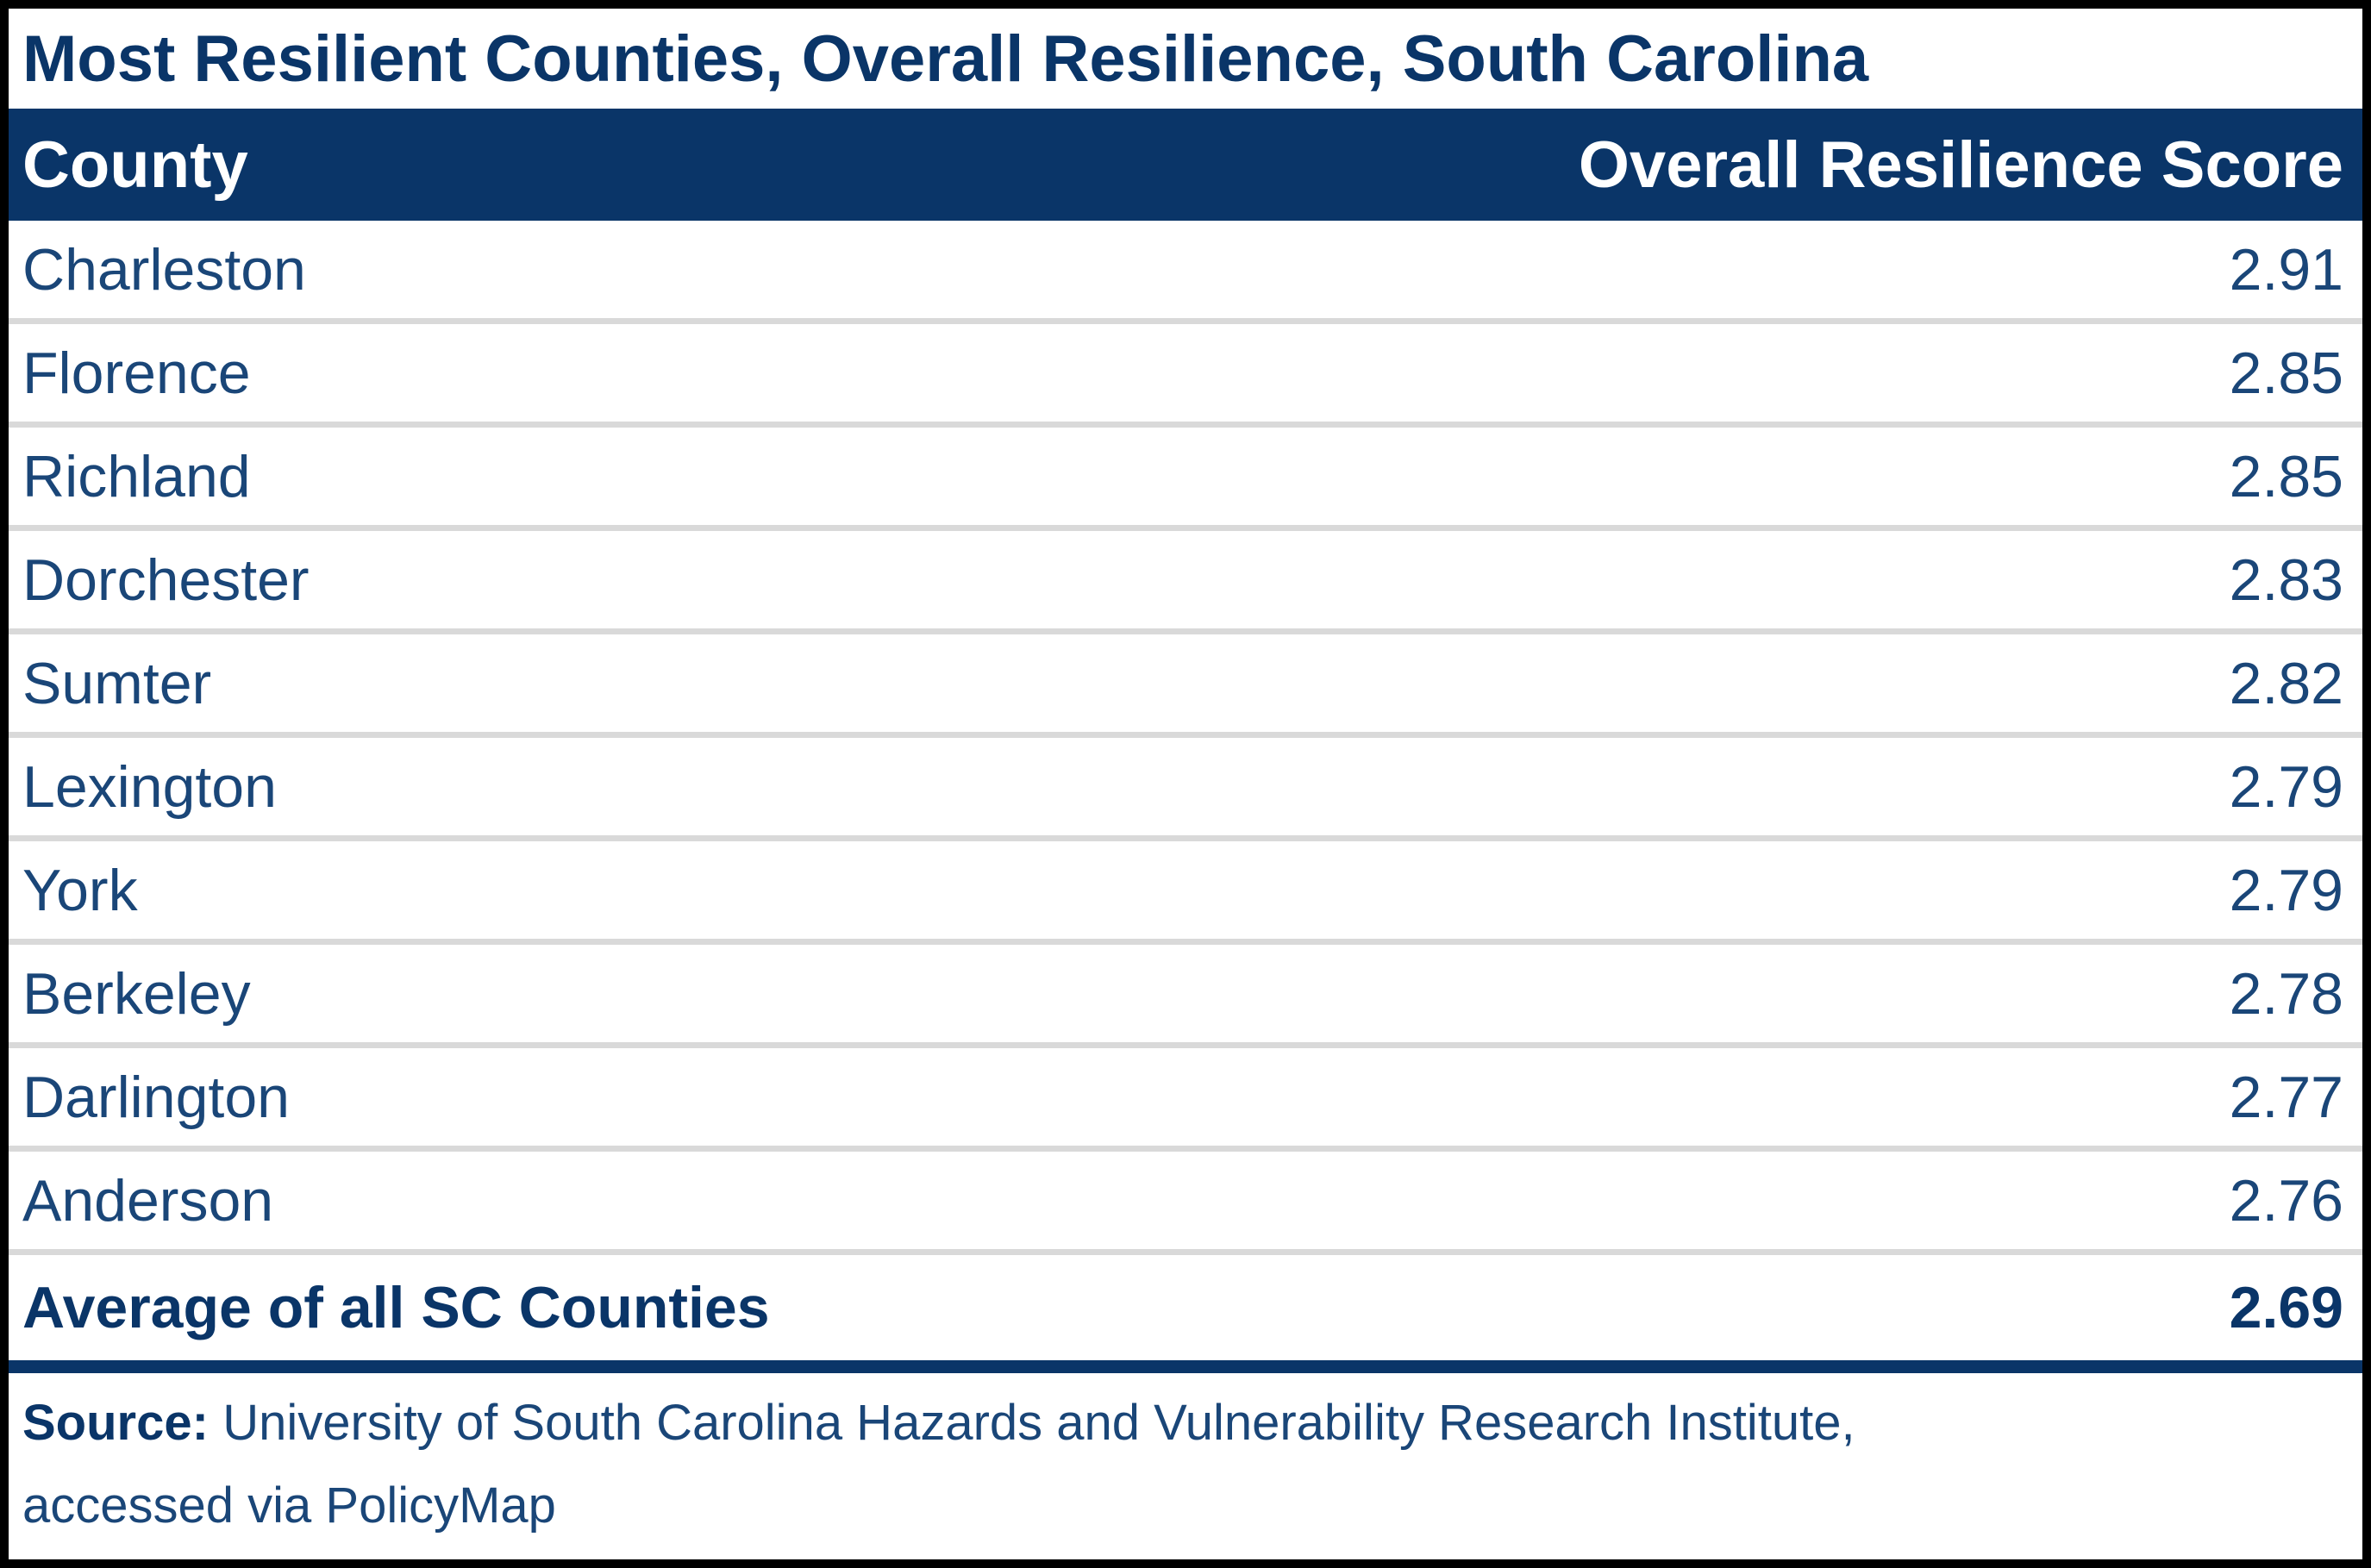 The width and height of the screenshot is (2371, 1568). Describe the element at coordinates (149, 786) in the screenshot. I see `county-cell: Lexington` at that location.